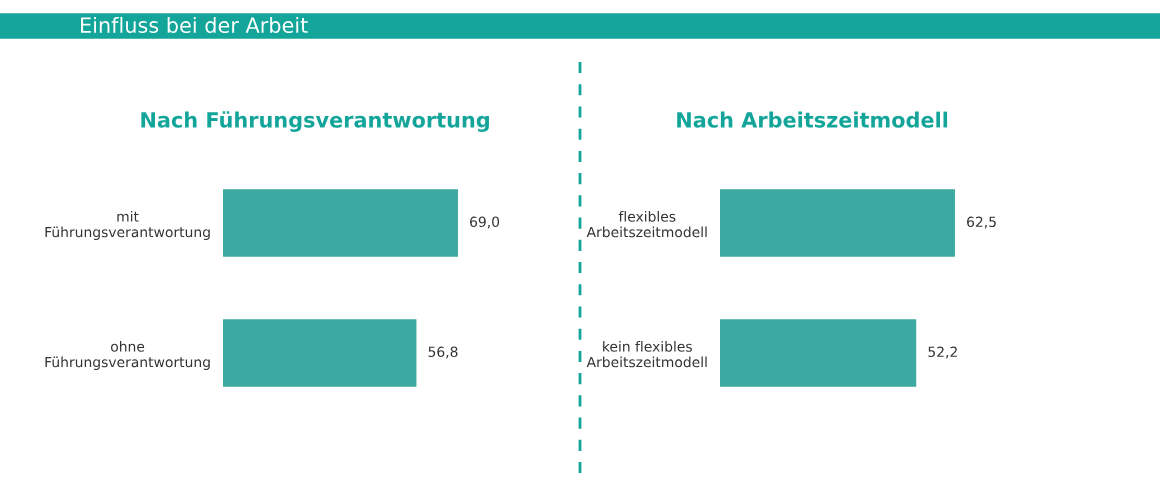 Image resolution: width=1160 pixels, height=488 pixels. I want to click on data-label: 52,2, so click(942, 352).